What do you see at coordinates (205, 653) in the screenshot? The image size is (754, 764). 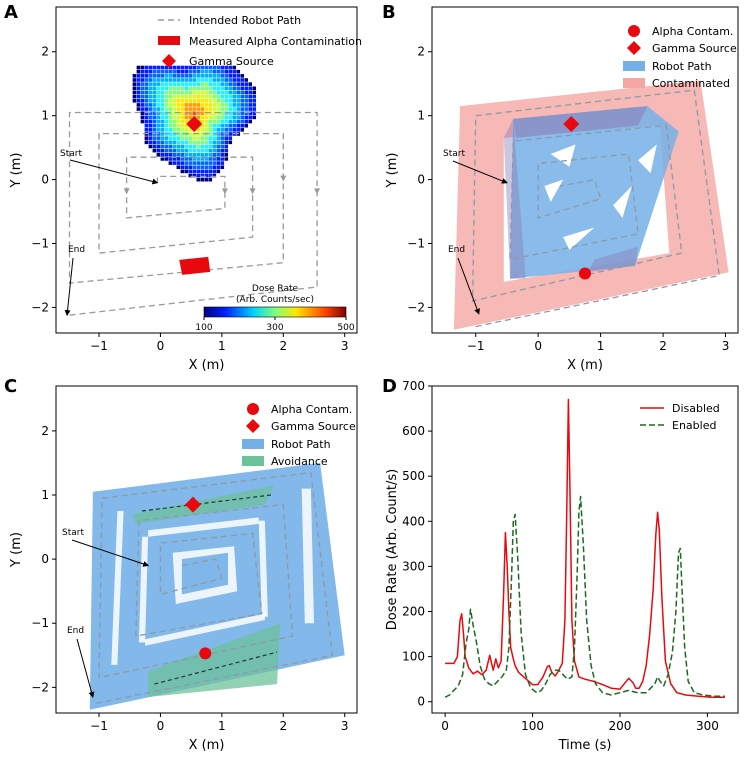 I see `alpha-contamination-marker` at bounding box center [205, 653].